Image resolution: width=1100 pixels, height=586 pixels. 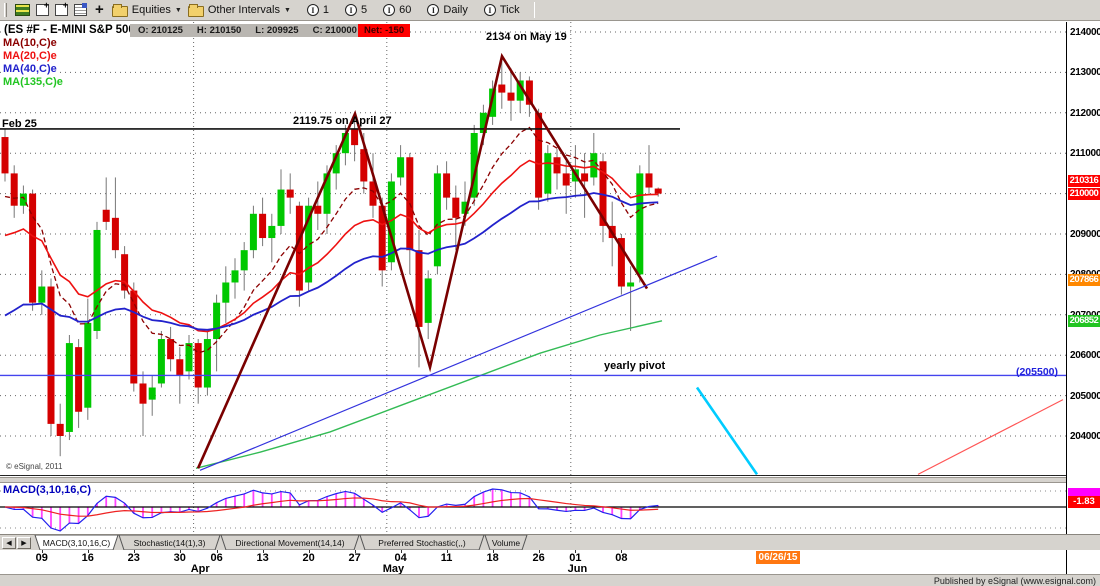 I want to click on price-badge: 207866, so click(x=1084, y=279).